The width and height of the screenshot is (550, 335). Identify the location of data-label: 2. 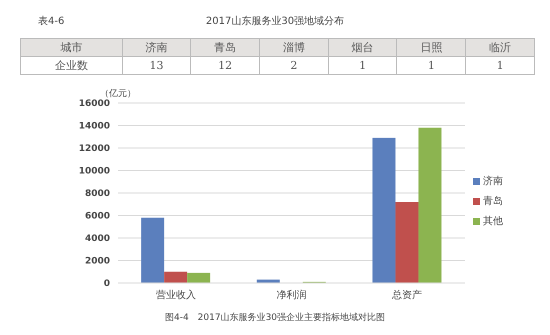
(294, 65).